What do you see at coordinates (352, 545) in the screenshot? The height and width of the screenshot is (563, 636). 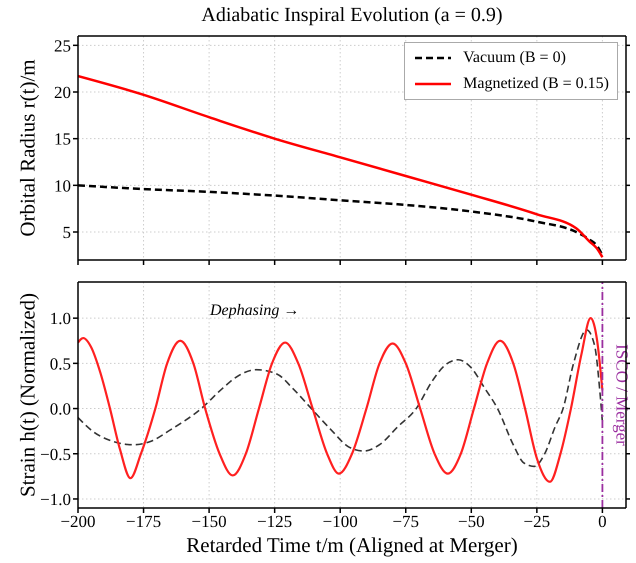 I see `x-axis-title: Retarded Time t/m (Aligned at Merger)` at bounding box center [352, 545].